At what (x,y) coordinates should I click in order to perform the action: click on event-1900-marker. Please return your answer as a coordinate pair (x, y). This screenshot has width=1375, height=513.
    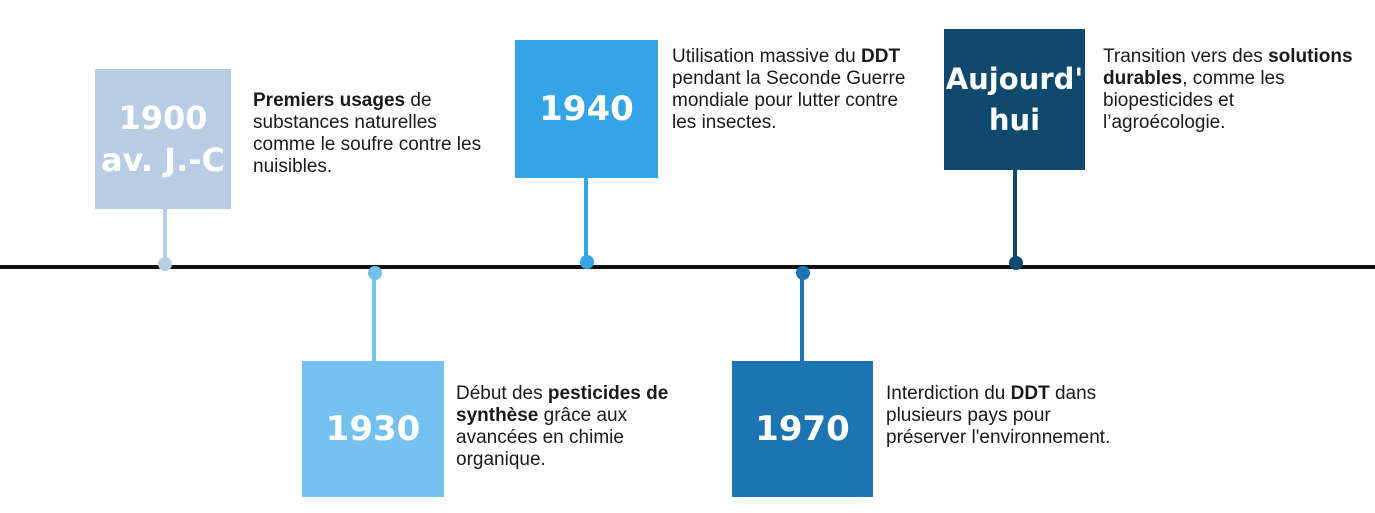
    Looking at the image, I should click on (165, 264).